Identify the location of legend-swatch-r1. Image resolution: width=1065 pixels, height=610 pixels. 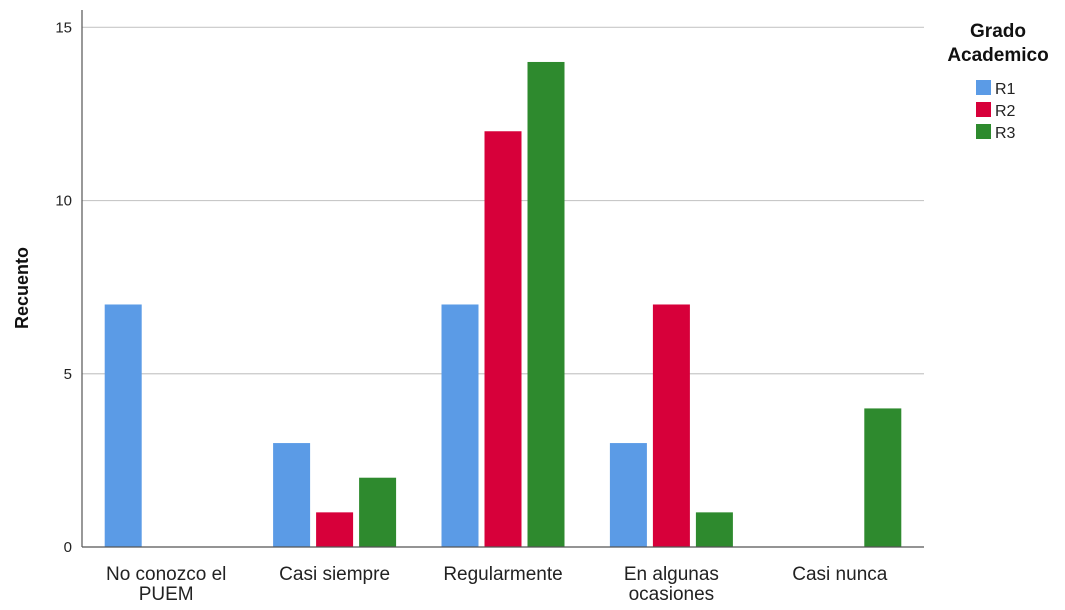
(983, 87).